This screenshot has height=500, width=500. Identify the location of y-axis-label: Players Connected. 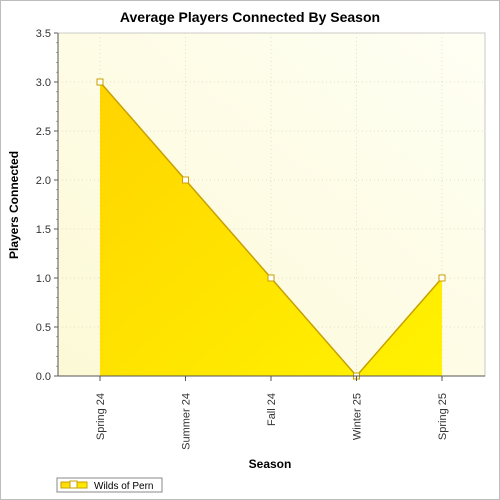
(14, 205).